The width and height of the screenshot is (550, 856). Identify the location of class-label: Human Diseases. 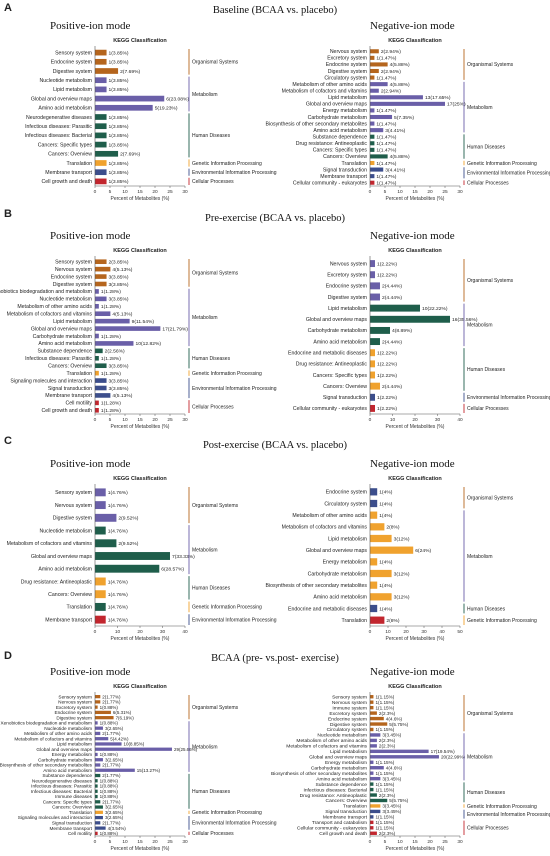
(486, 370).